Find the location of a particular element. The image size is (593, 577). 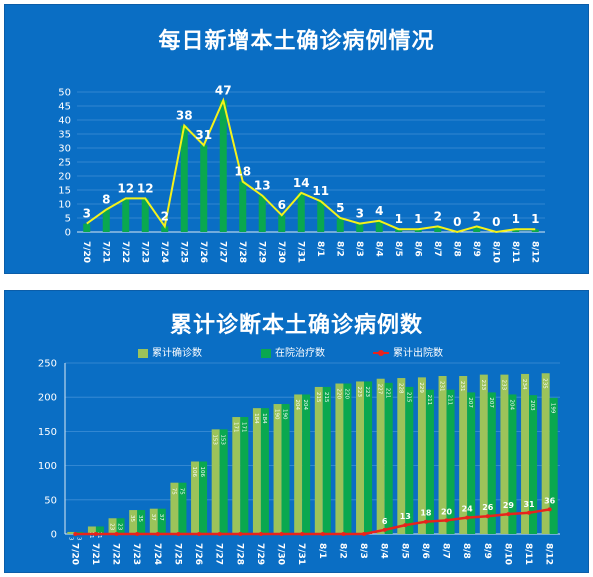

x-tick-label: 8/9 is located at coordinates (487, 551).